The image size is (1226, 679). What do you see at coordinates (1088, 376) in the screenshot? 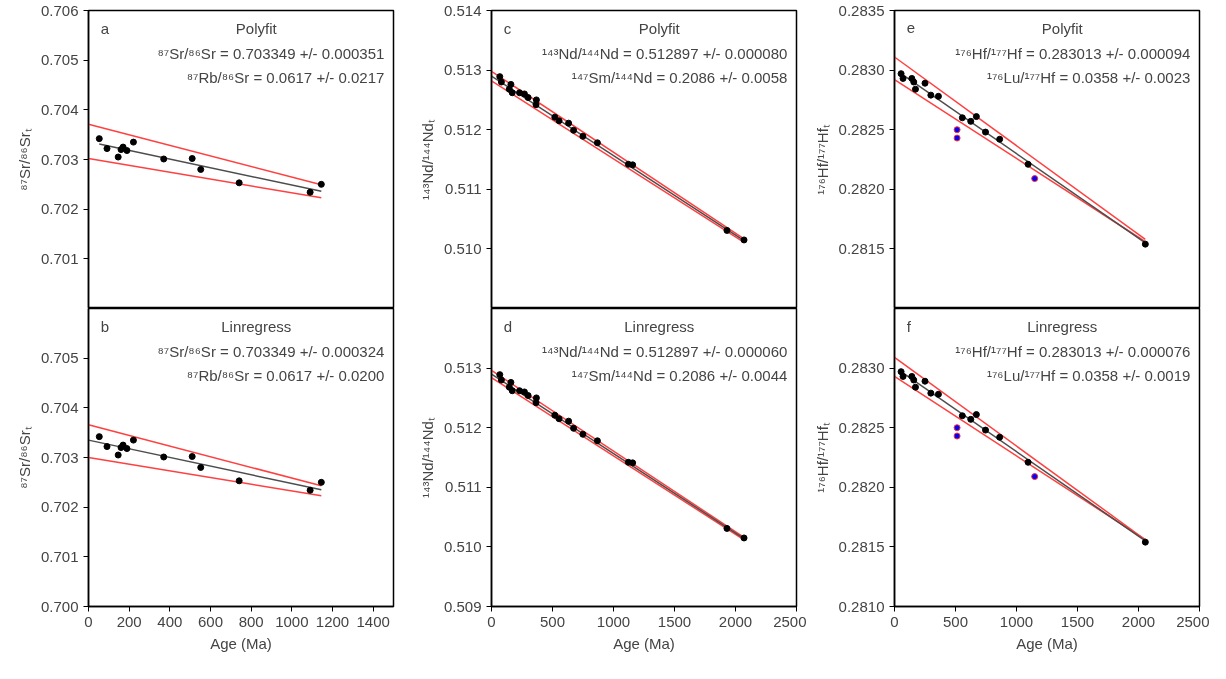
I see `annotation: ¹⁷⁶Lu/¹⁷⁷Hf = 0.0358 +/- 0.0019` at bounding box center [1088, 376].